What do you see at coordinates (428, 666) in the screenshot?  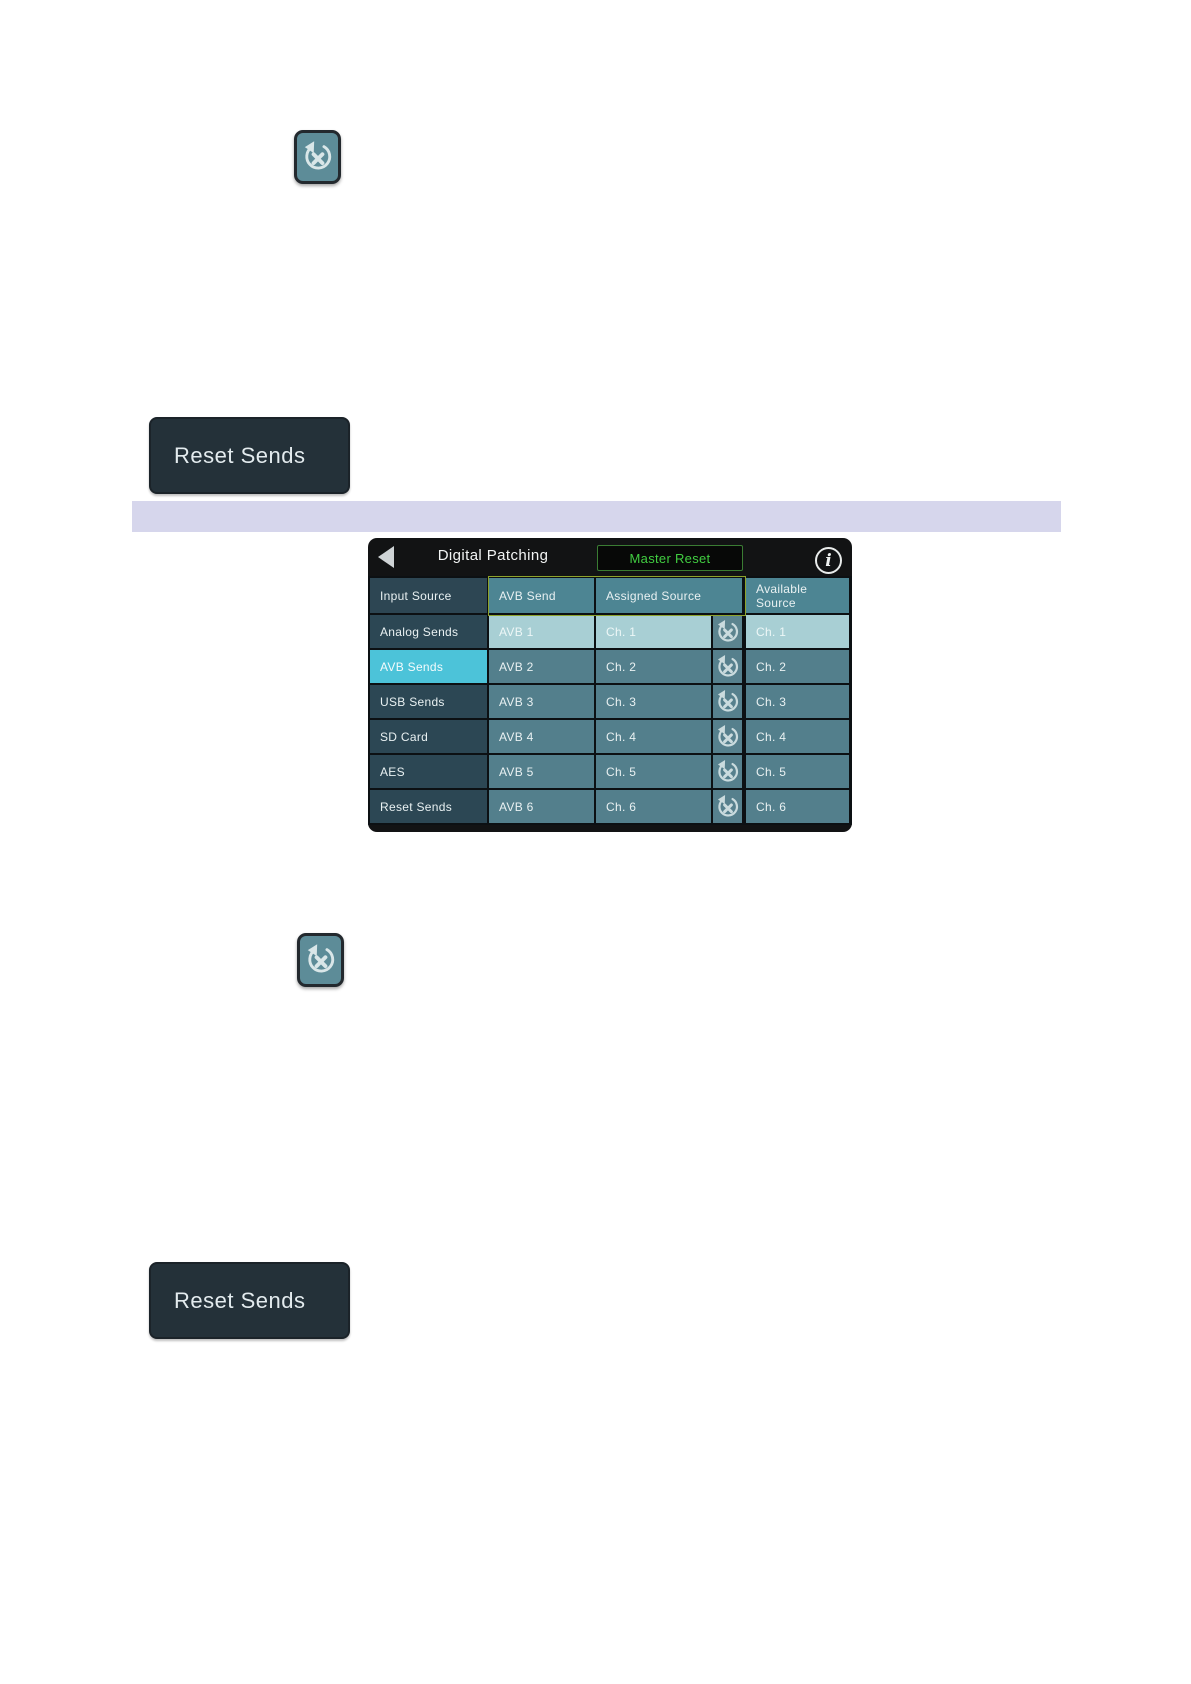 I see `input-source-cell: AVB Sends` at bounding box center [428, 666].